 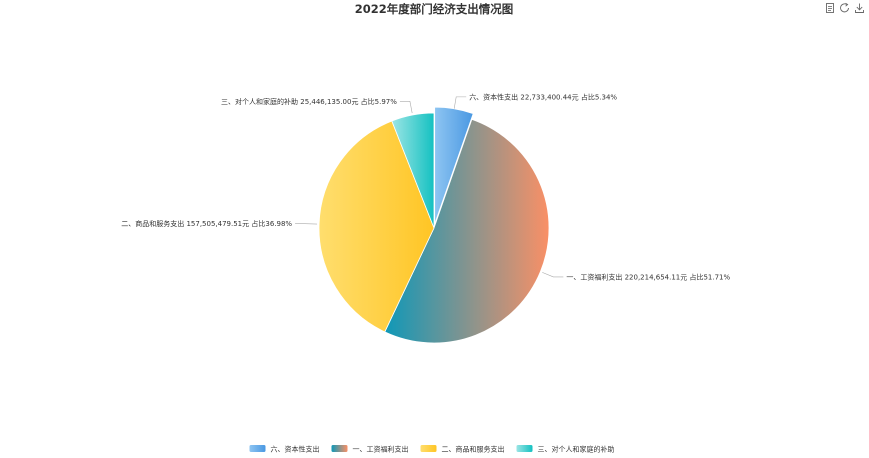 I want to click on slice-label: 三、对个人和家庭的补助 25,446,135.00元 占比5.97%, so click(x=309, y=101).